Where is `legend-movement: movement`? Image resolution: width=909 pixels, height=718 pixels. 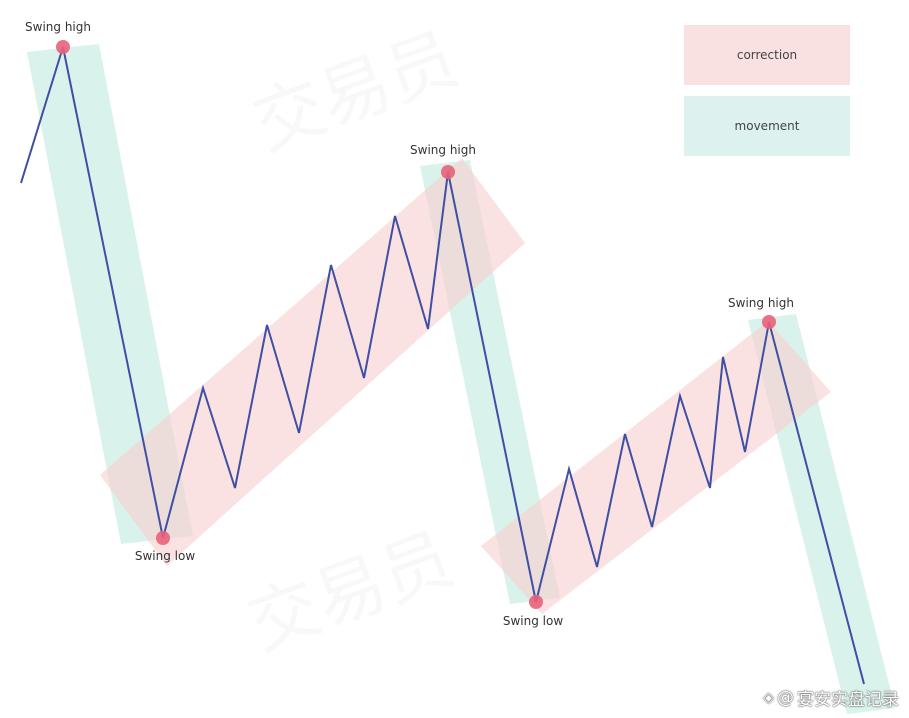
legend-movement: movement is located at coordinates (767, 126).